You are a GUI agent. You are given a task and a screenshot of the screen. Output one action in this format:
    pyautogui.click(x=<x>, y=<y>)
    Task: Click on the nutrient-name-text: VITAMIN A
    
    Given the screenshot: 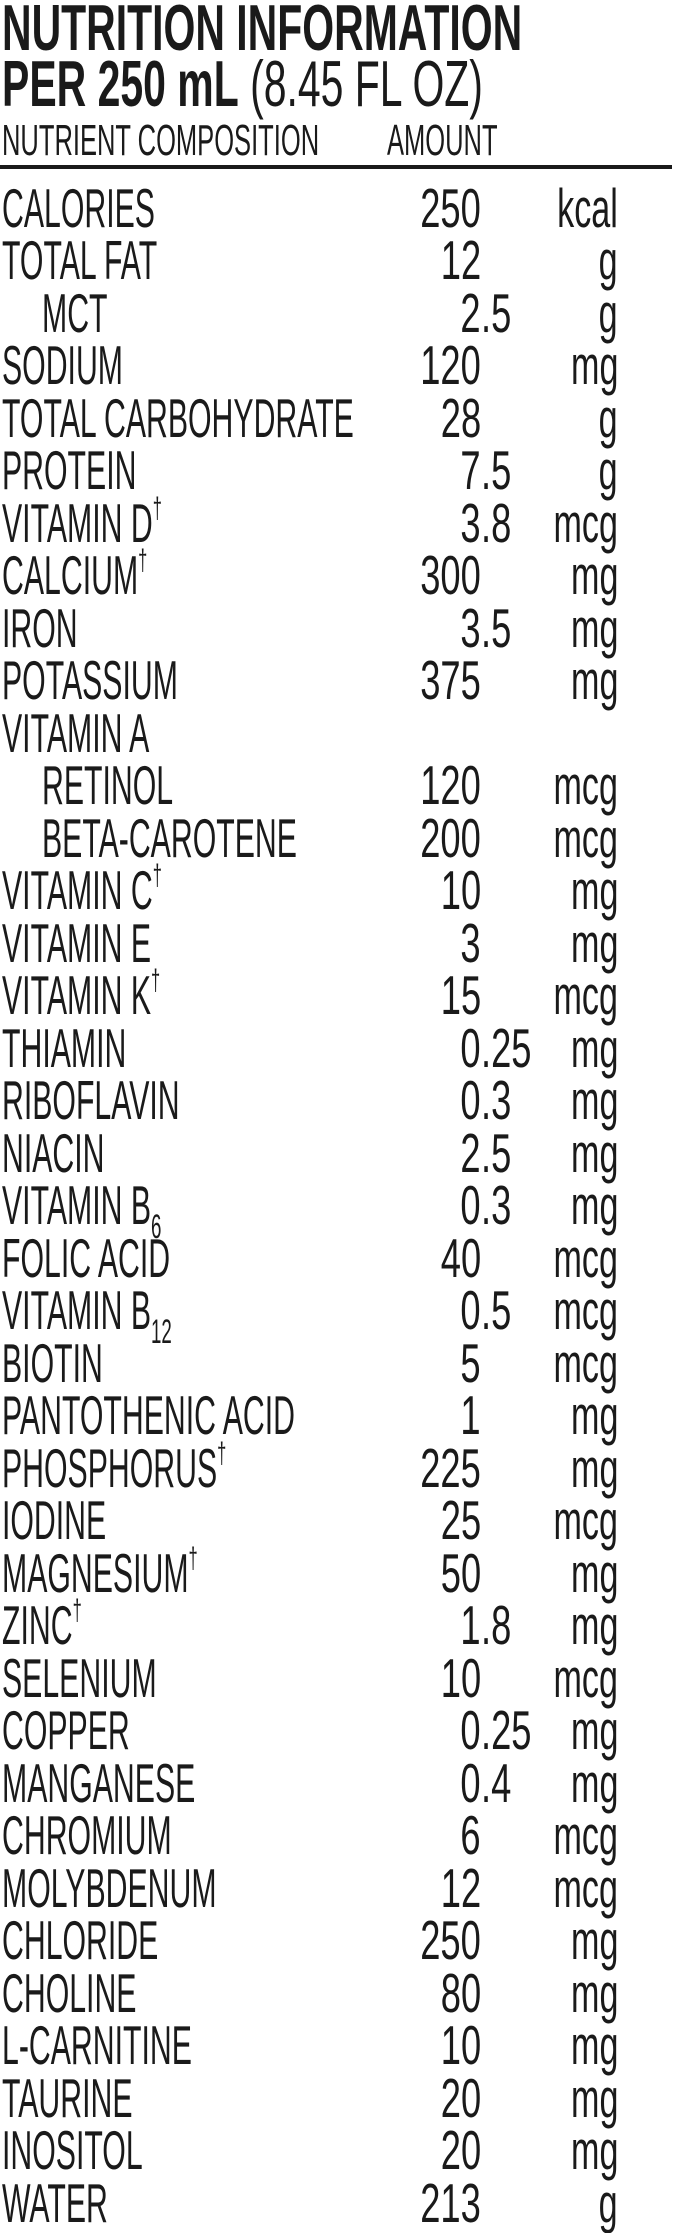 What is the action you would take?
    pyautogui.click(x=76, y=732)
    